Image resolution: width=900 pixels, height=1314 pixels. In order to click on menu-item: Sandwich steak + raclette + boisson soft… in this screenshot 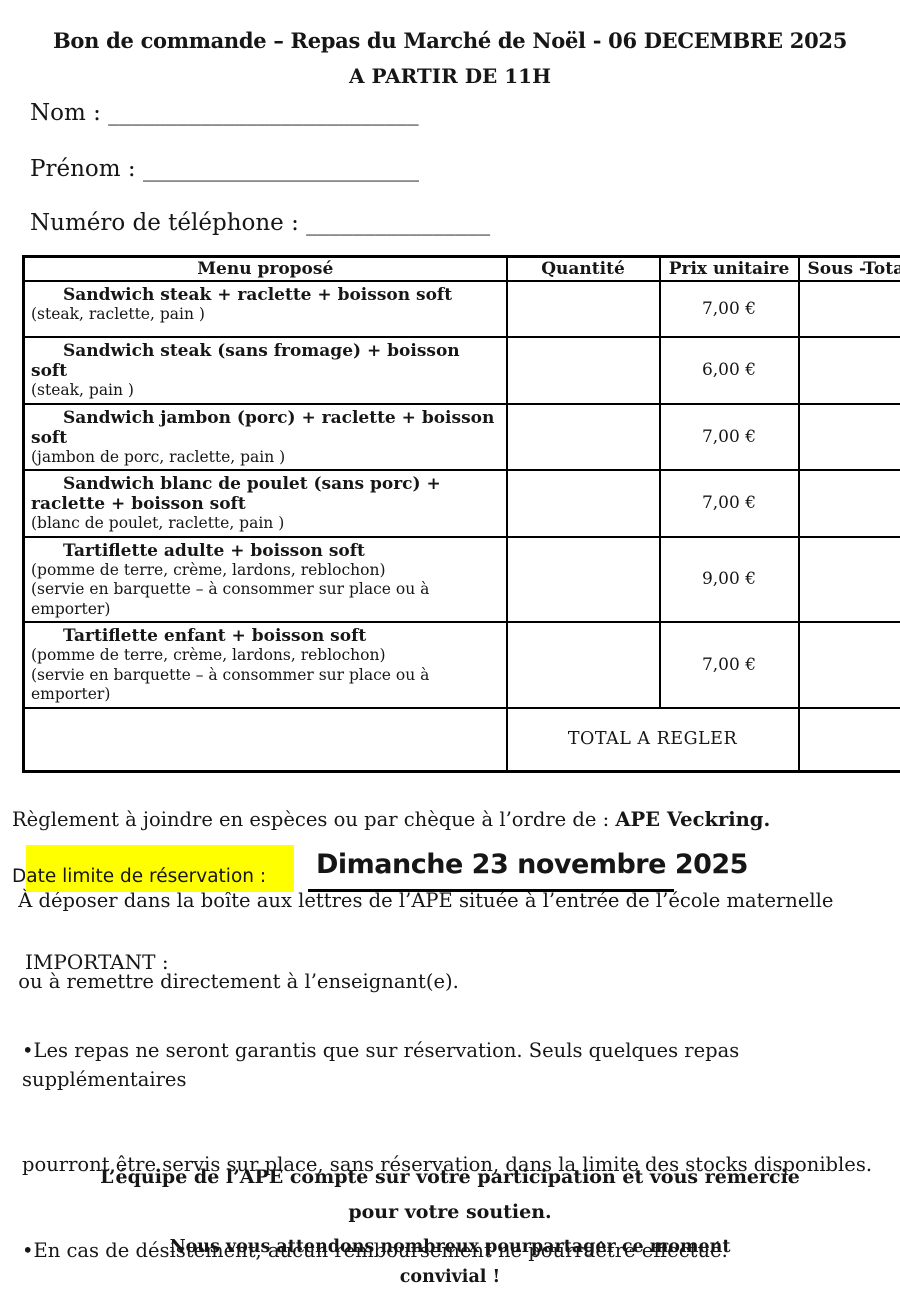, I will do `click(265, 309)`.